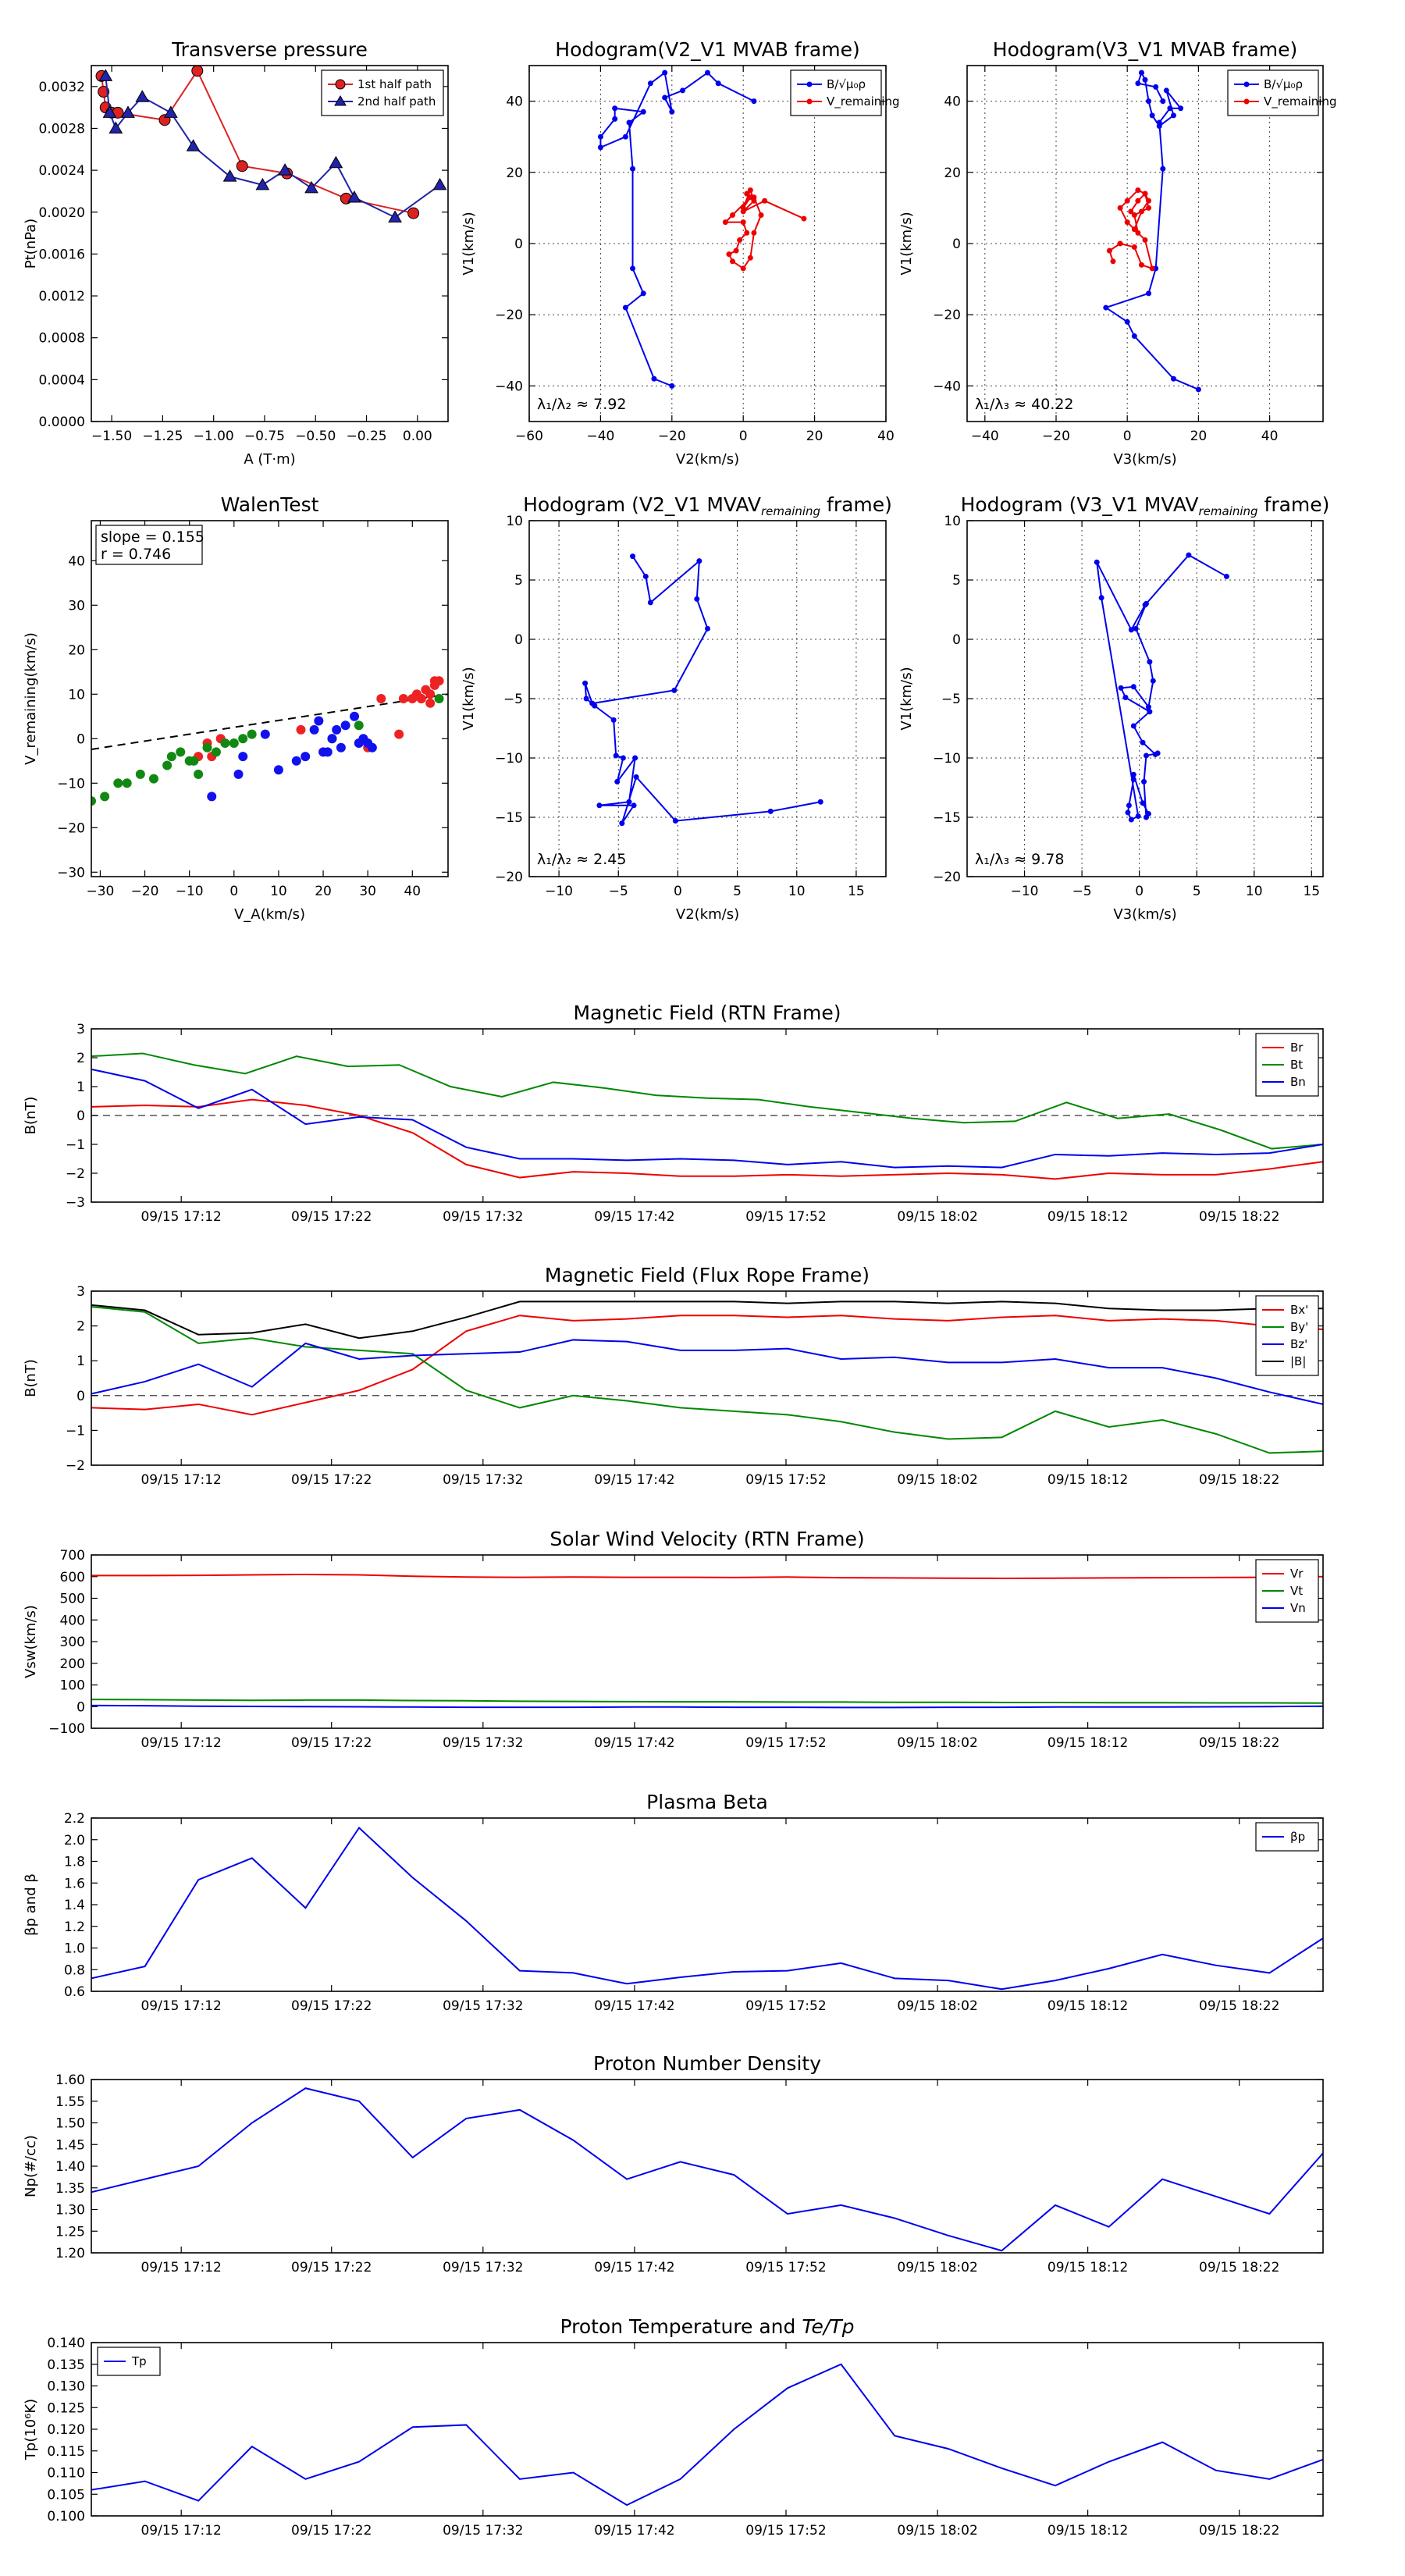 Image resolution: width=1405 pixels, height=2576 pixels. Describe the element at coordinates (1299, 1327) in the screenshot. I see `mag_fr-legend-label: By'` at that location.